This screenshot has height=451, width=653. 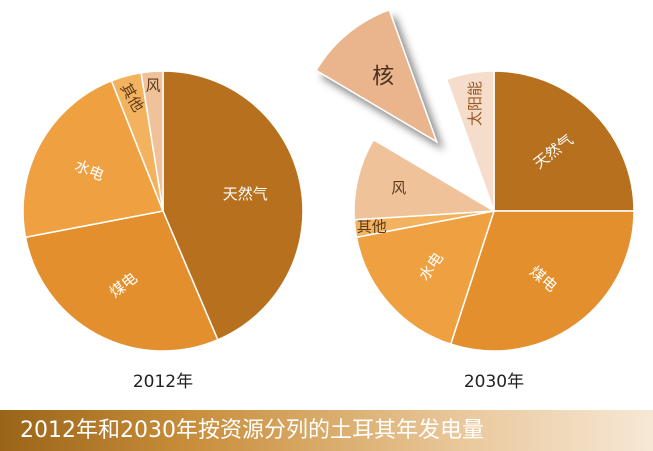 I want to click on pie-1-slice-label-6: 太阳能, so click(x=475, y=103).